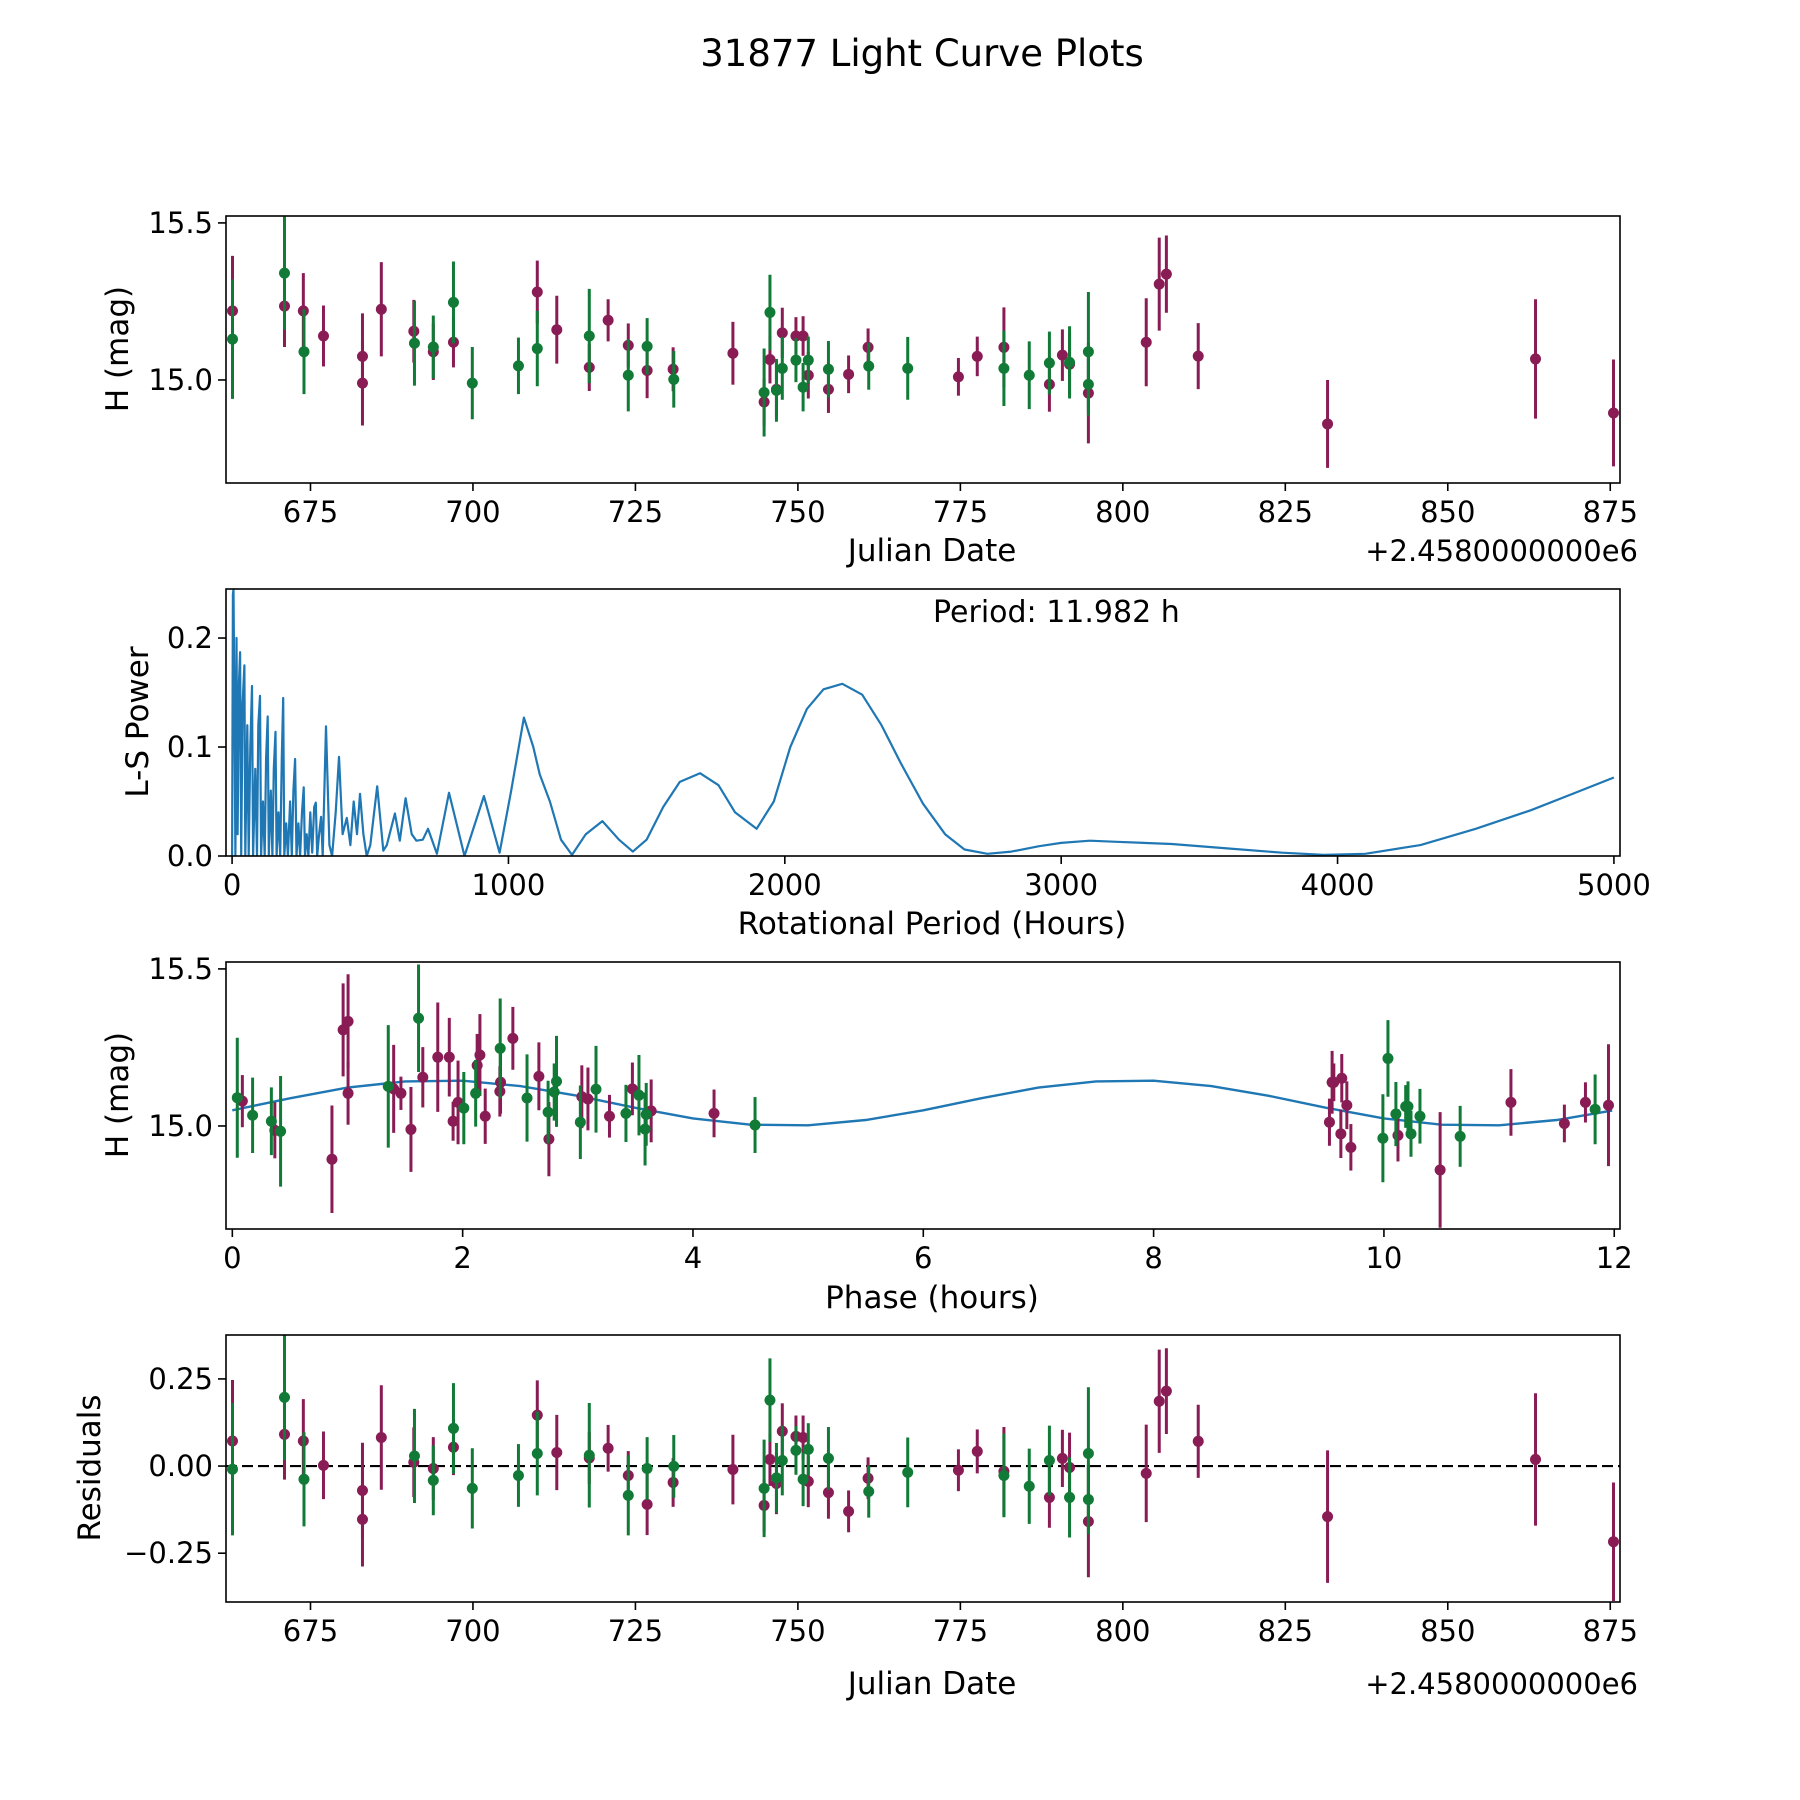 This screenshot has height=1800, width=1800. What do you see at coordinates (960, 1631) in the screenshot?
I see `residuals-x-tick-label: 775` at bounding box center [960, 1631].